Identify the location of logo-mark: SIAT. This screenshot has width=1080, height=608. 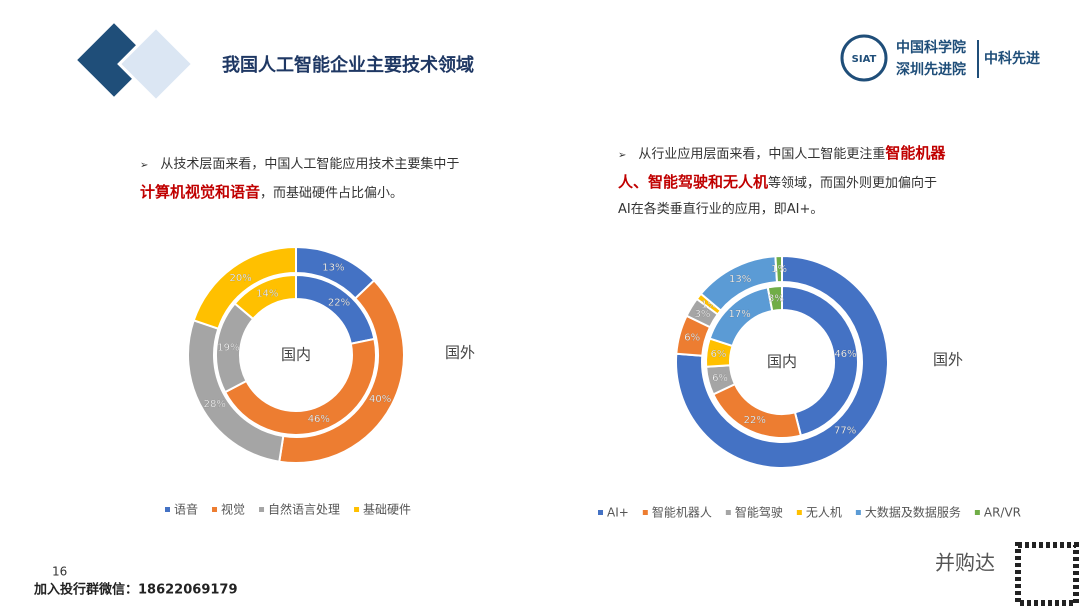
(864, 59).